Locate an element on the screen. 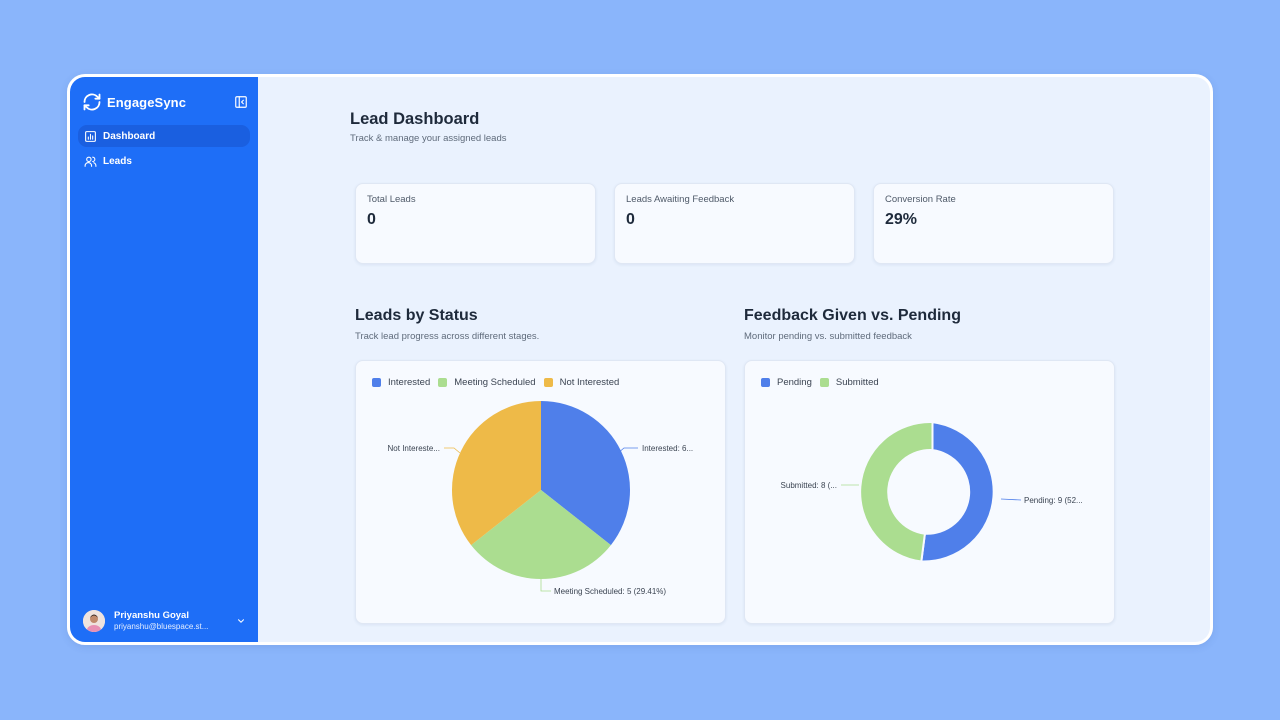  chart-legend: Pending Submitted is located at coordinates (824, 382).